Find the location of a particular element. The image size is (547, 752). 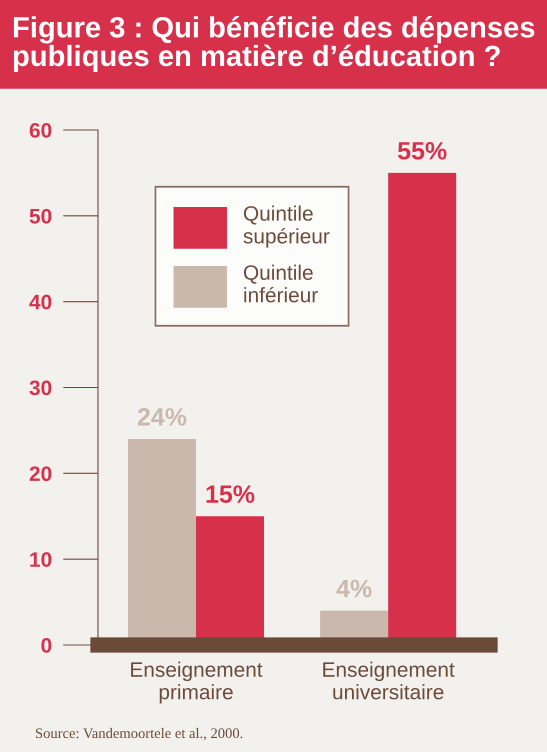

y-tick-label: 10 is located at coordinates (41, 559).